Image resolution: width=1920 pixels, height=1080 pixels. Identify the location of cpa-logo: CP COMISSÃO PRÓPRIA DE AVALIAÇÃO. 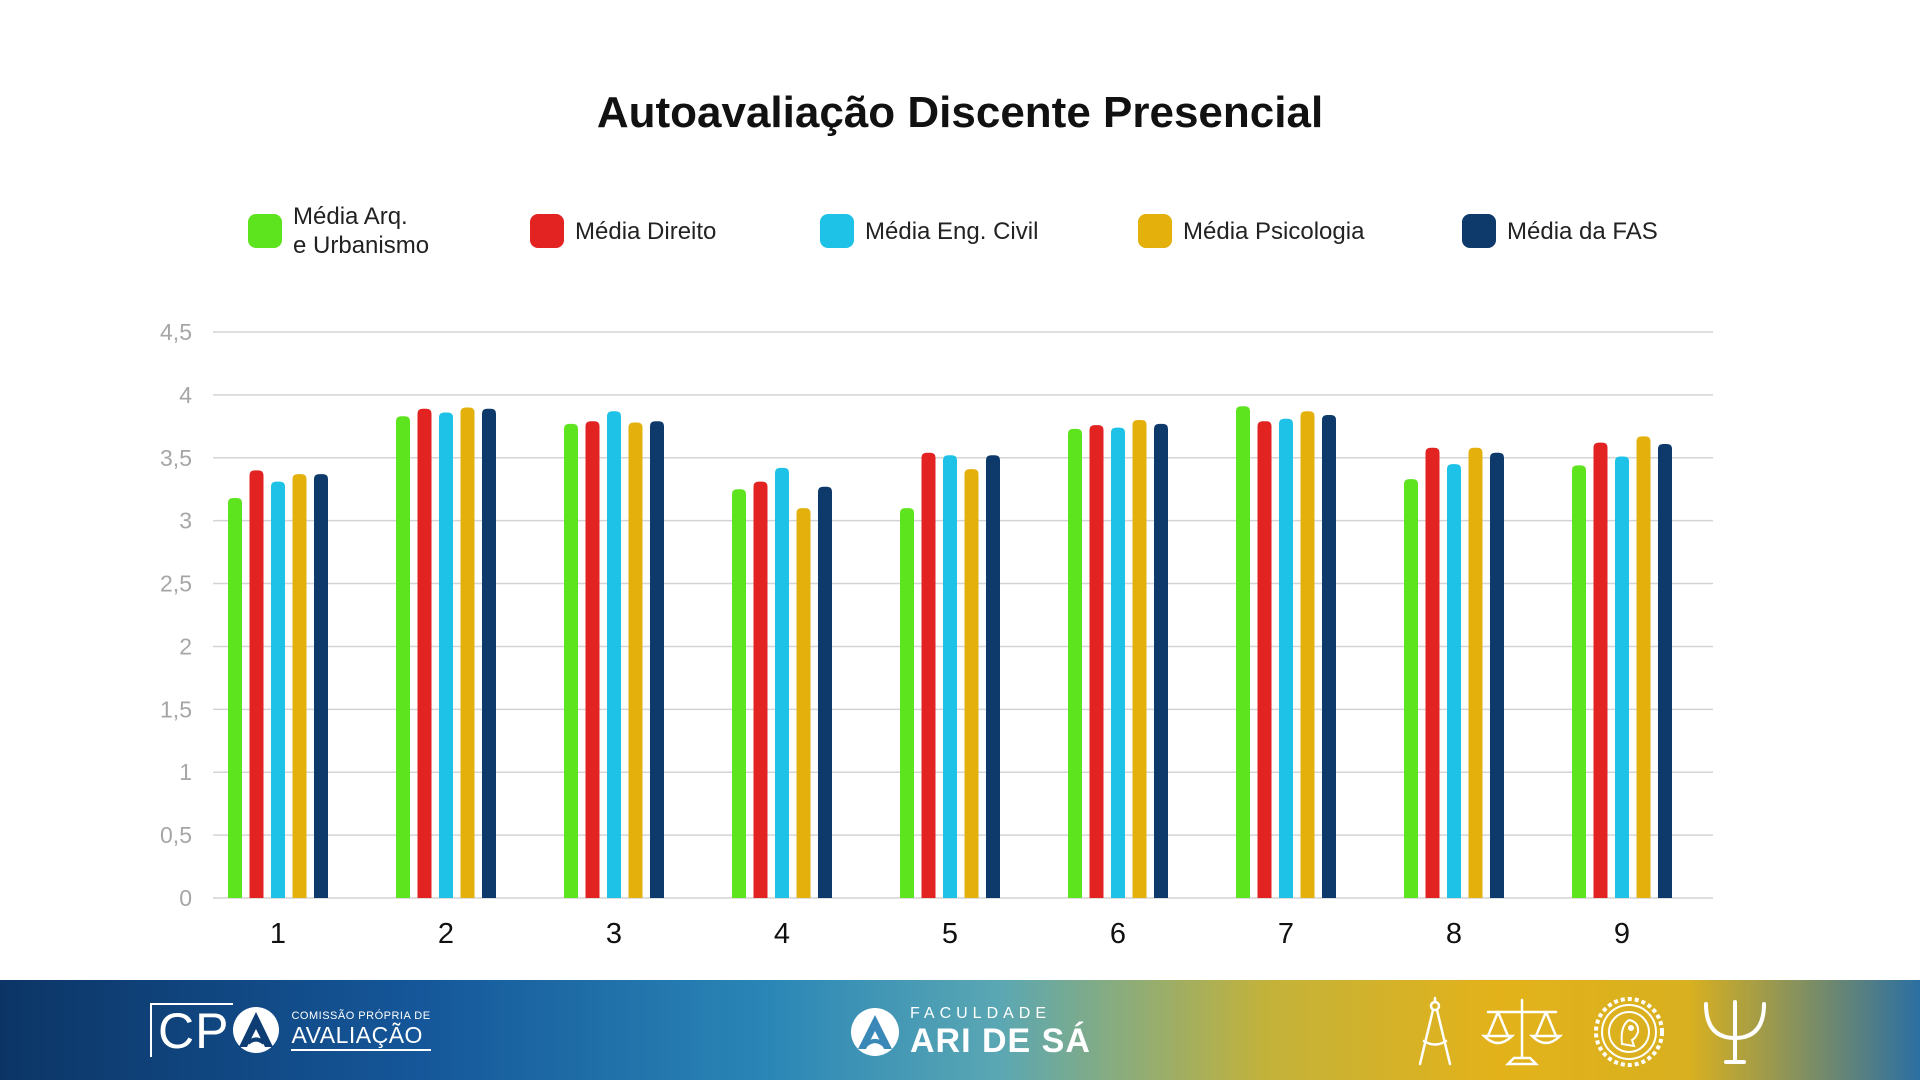
(290, 1030).